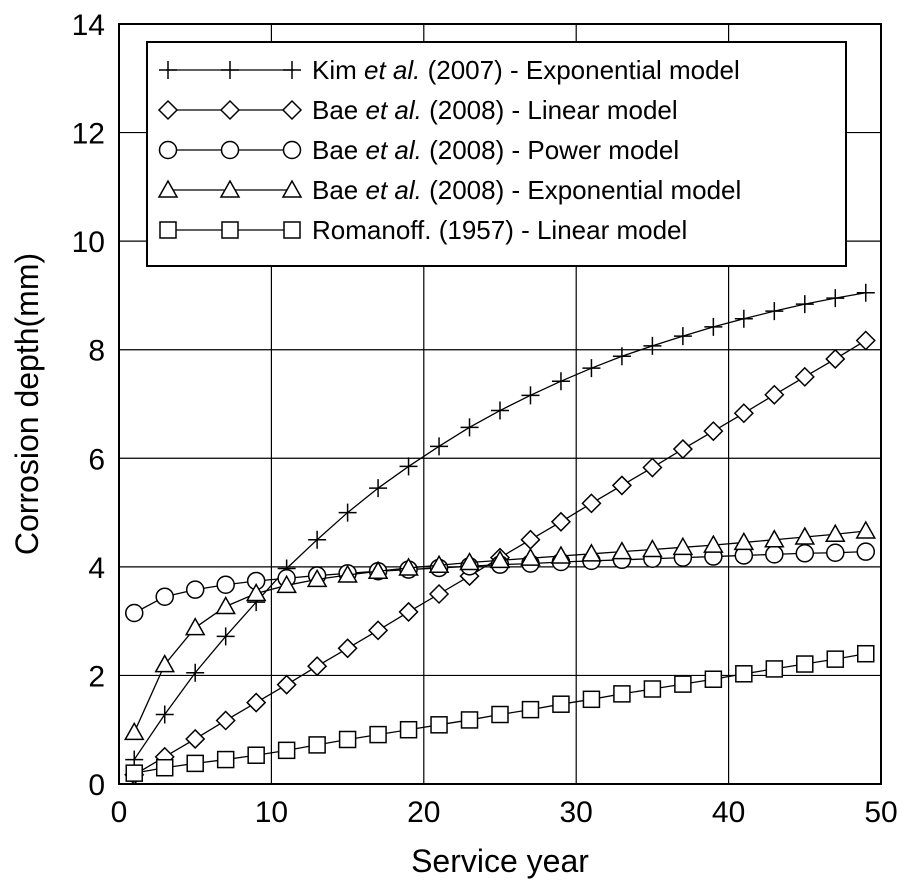 Image resolution: width=904 pixels, height=884 pixels. Describe the element at coordinates (526, 70) in the screenshot. I see `legend-label-0: Kim et al. (2007) - Exponential model` at that location.